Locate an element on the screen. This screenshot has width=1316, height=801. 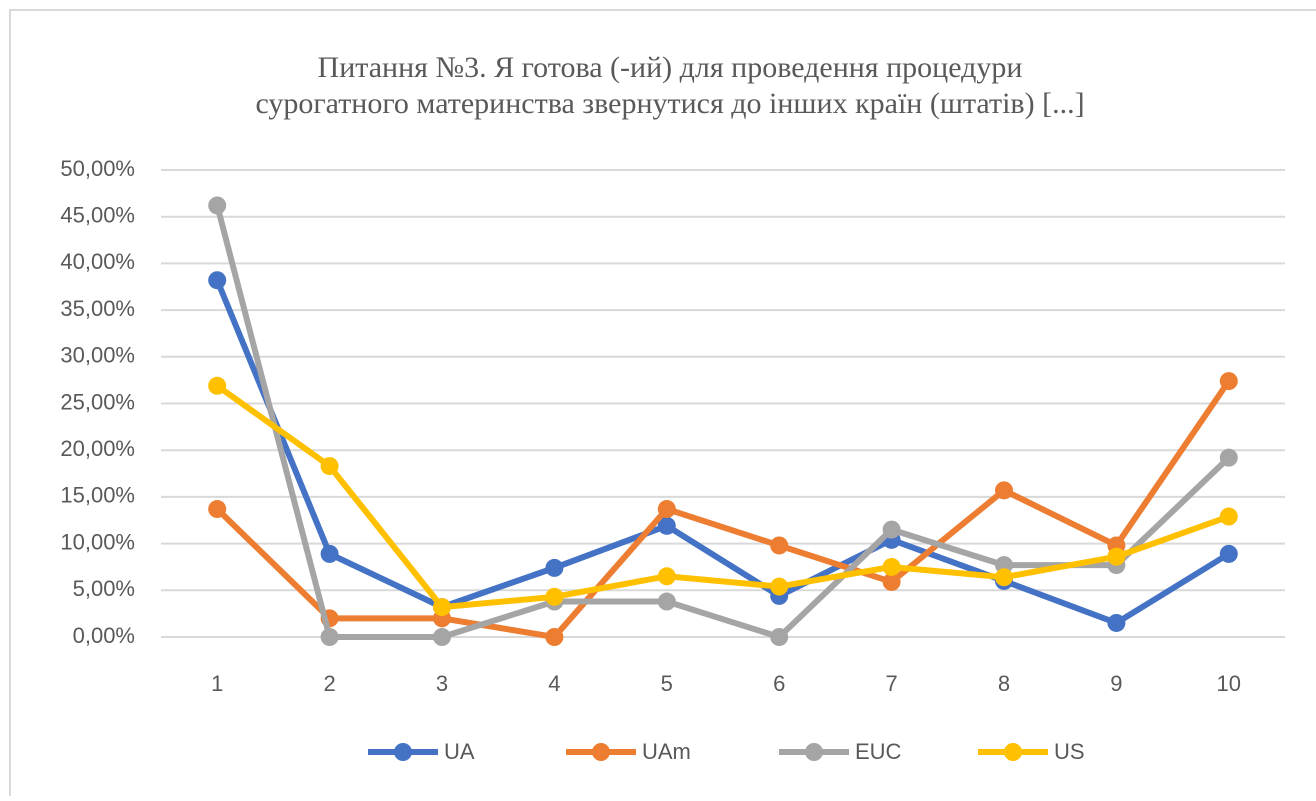
x-tick-label: 2 is located at coordinates (329, 683).